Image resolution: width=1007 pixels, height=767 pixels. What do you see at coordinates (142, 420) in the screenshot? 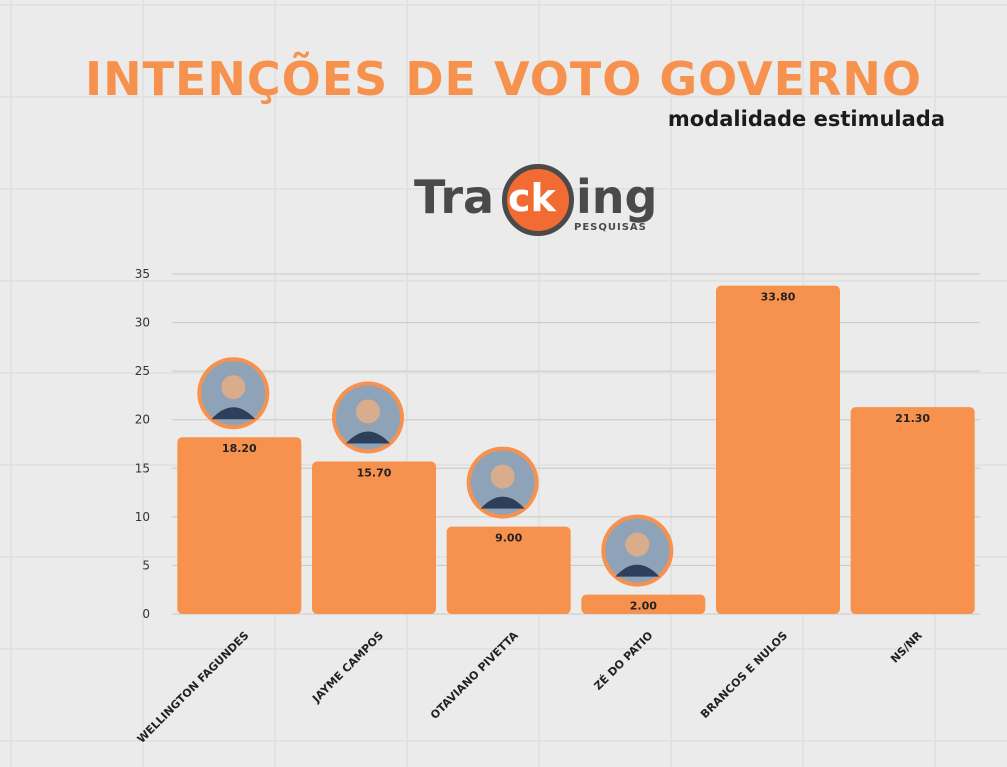
I see `y-tick-label: 20` at bounding box center [142, 420].